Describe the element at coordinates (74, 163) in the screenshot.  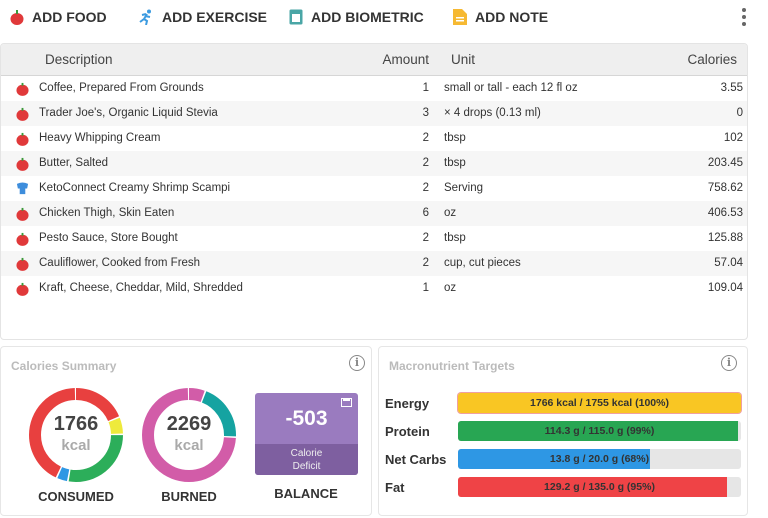
I see `food-description: Butter, Salted` at that location.